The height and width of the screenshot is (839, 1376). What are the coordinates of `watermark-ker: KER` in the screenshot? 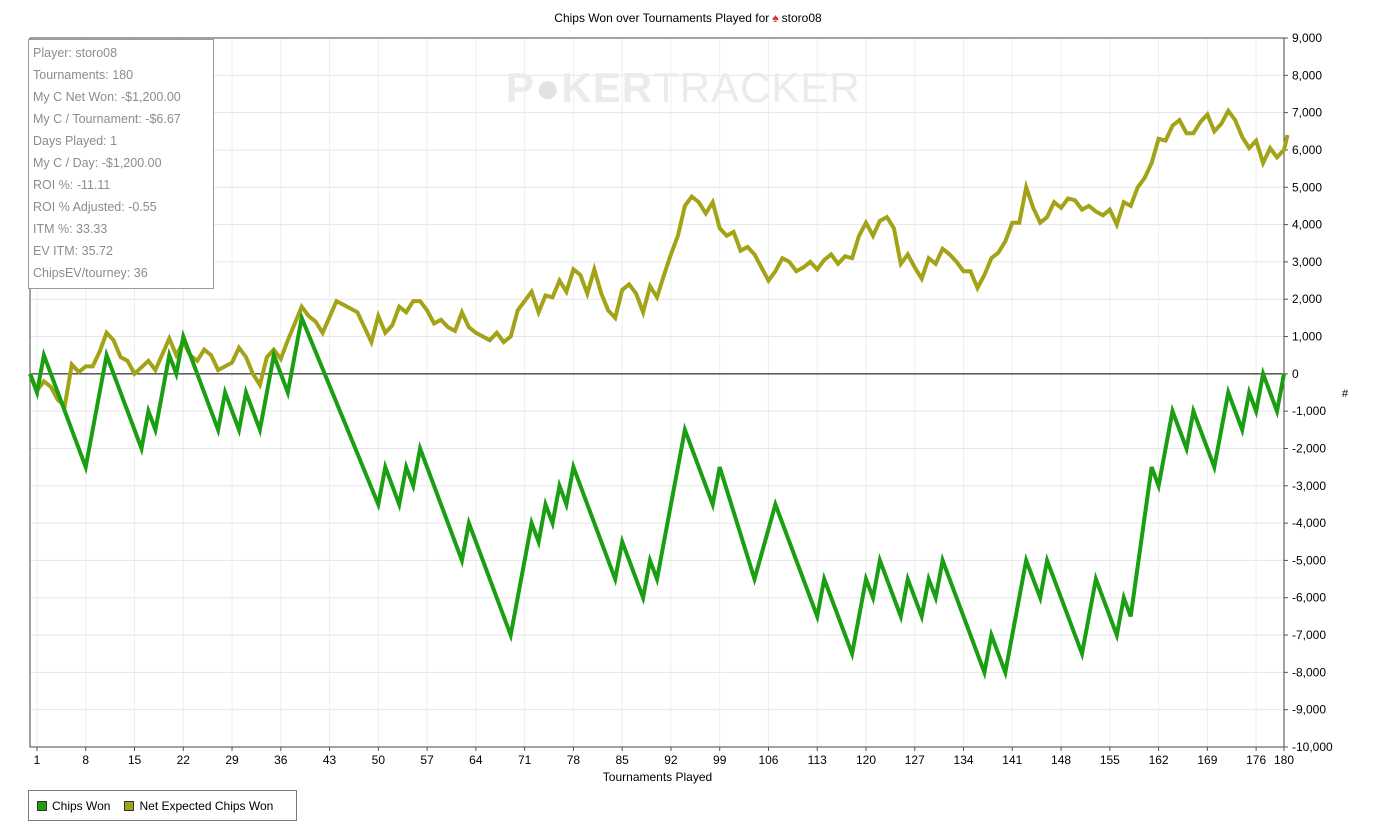 It's located at (607, 87).